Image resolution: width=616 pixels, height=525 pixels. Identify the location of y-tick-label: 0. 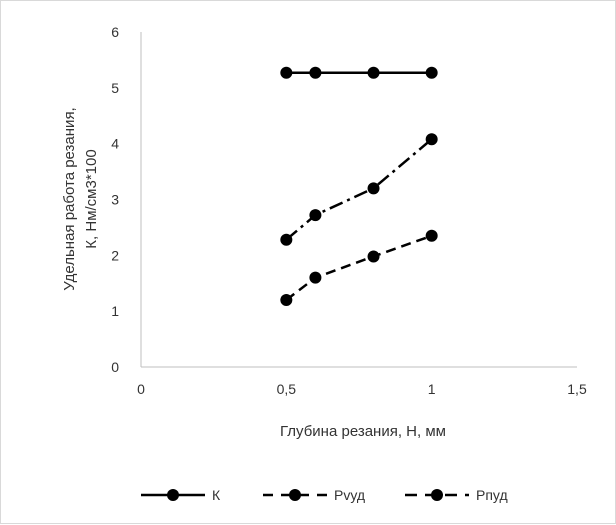
(115, 367).